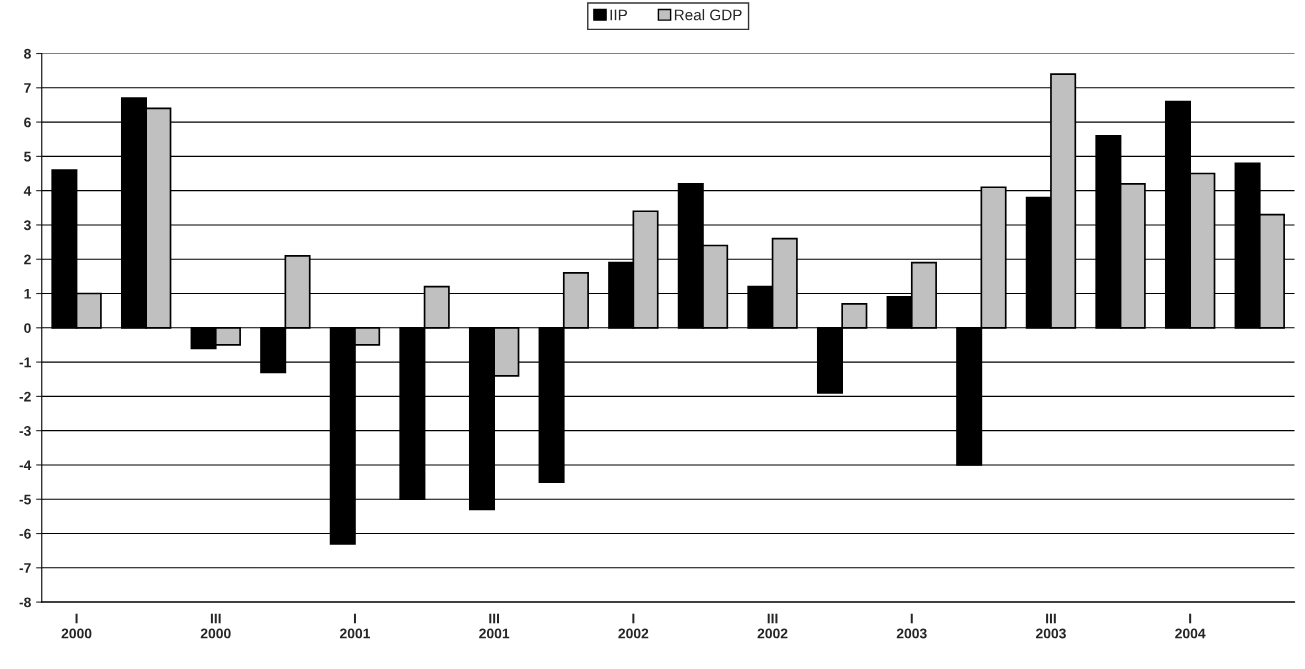 The height and width of the screenshot is (669, 1305). I want to click on y-tick-label: 0, so click(27, 328).